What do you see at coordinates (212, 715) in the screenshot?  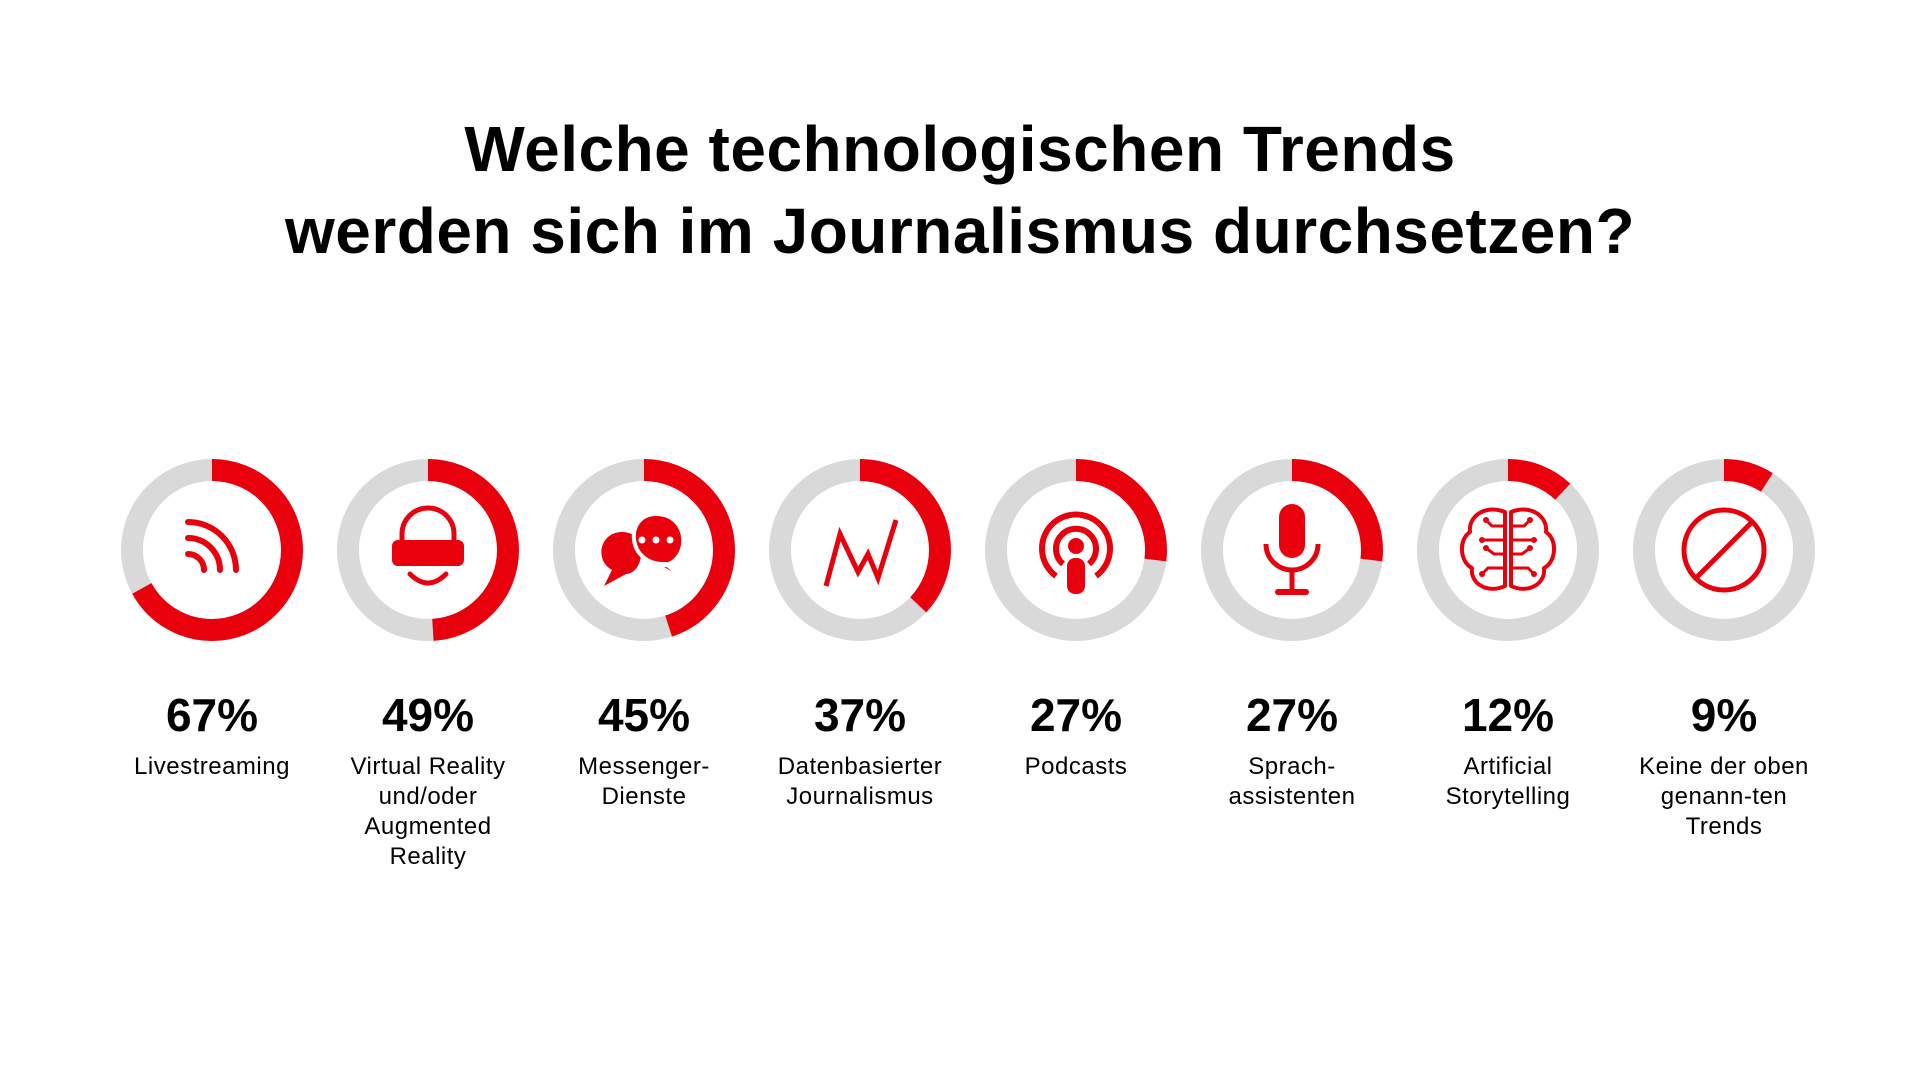 I see `value-label: 67%` at bounding box center [212, 715].